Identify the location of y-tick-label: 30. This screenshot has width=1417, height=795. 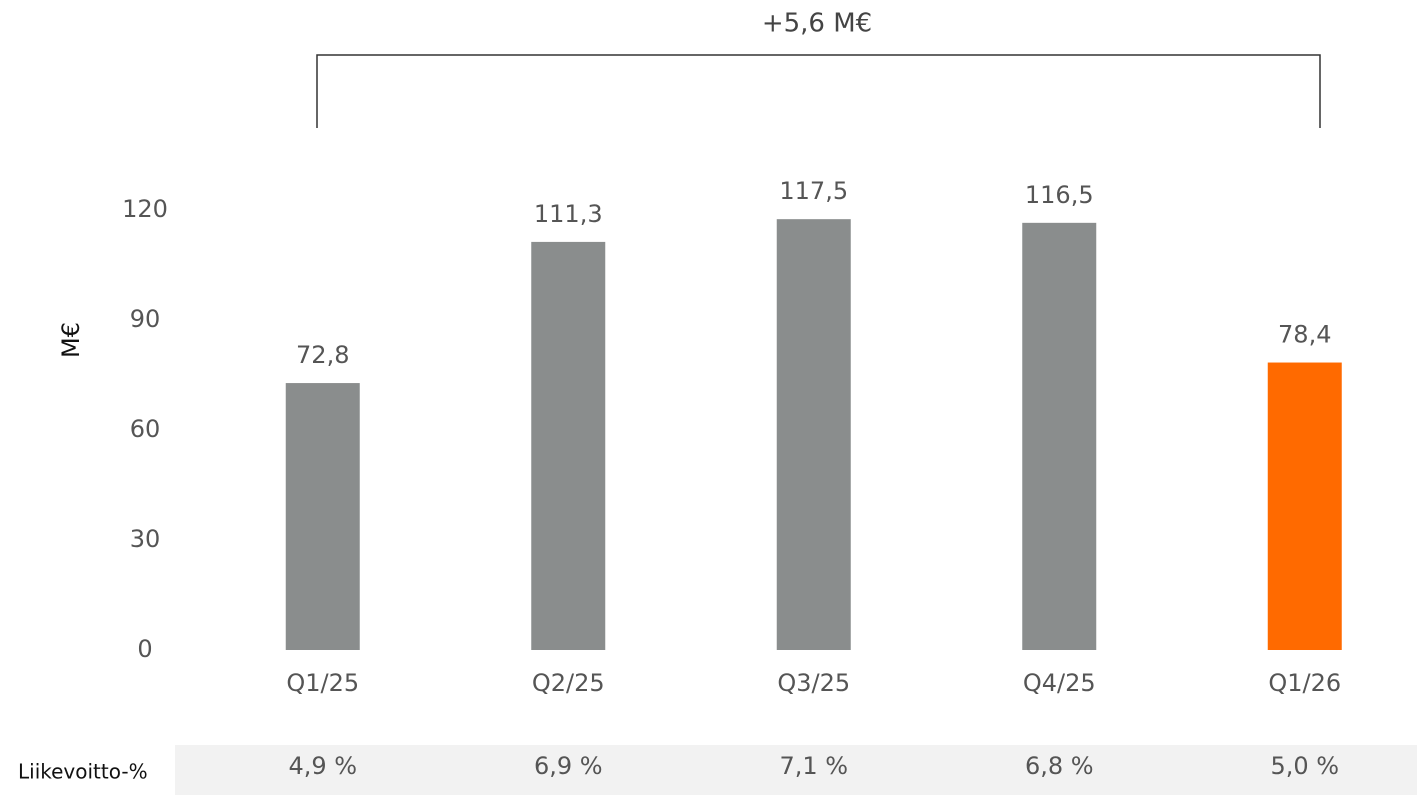
(145, 539).